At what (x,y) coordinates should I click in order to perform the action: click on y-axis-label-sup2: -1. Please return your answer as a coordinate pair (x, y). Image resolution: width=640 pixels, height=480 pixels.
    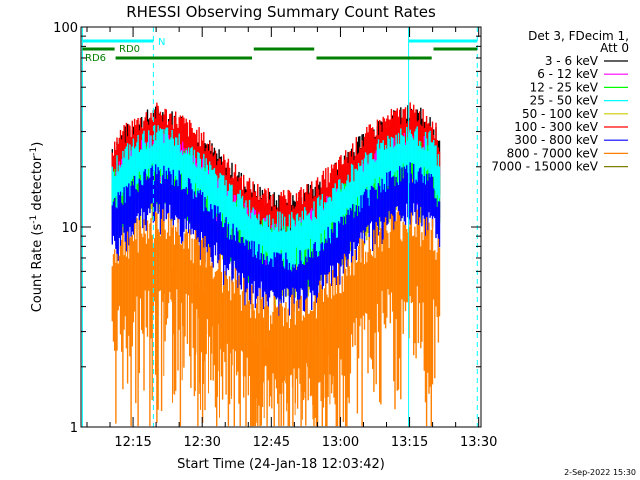
    Looking at the image, I should click on (34, 151).